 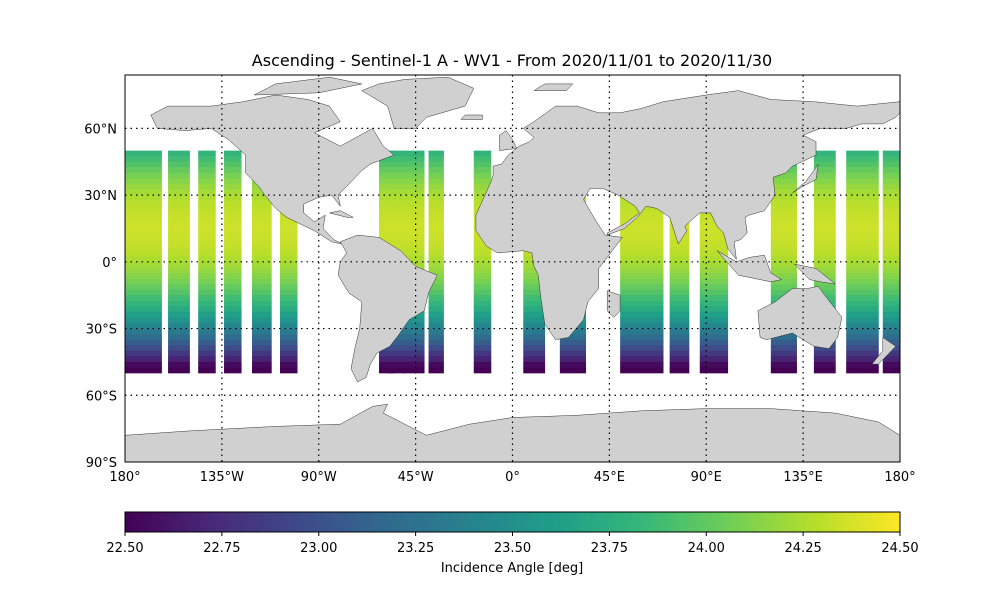 What do you see at coordinates (101, 330) in the screenshot?
I see `latitude-label: 30°S` at bounding box center [101, 330].